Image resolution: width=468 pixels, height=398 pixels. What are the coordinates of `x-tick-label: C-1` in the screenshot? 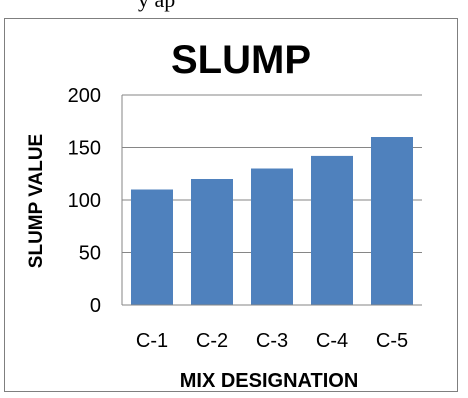 It's located at (152, 341).